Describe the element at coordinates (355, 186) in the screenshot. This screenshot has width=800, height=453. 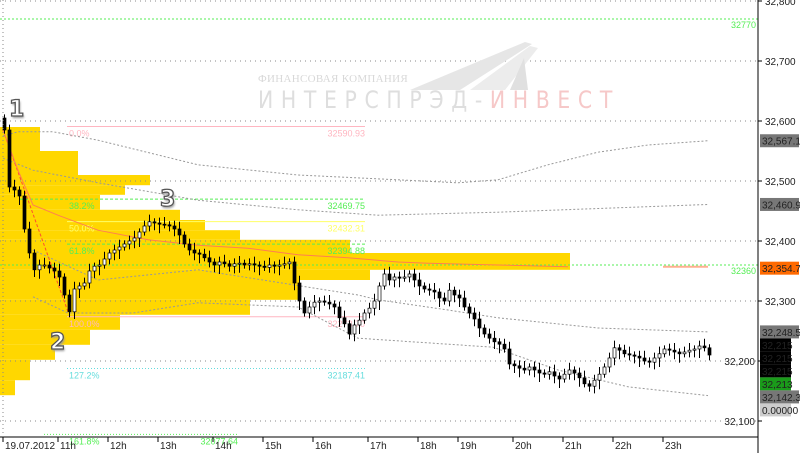
I see `band-line` at that location.